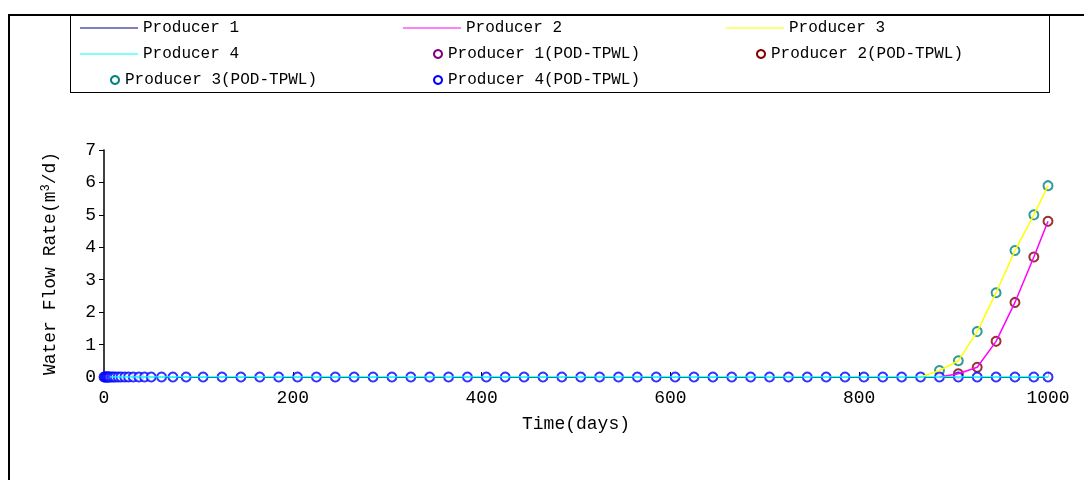 This screenshot has width=1084, height=480. What do you see at coordinates (90, 182) in the screenshot?
I see `y-tick-label: 6` at bounding box center [90, 182].